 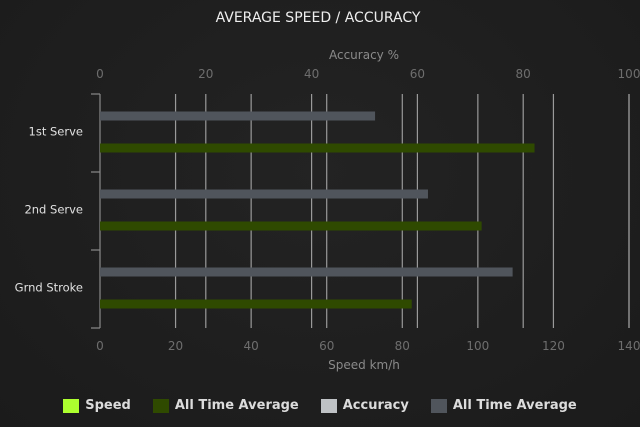 I want to click on chart-title: AVERAGE SPEED / ACCURACY, so click(x=318, y=18).